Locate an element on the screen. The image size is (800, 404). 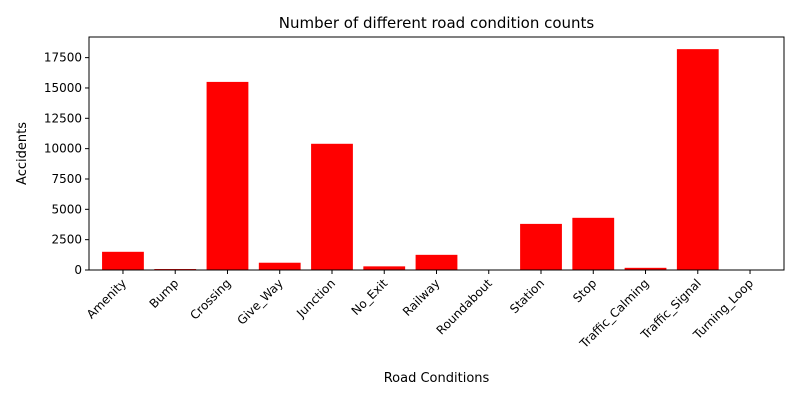
y-tick-label: 10000 is located at coordinates (63, 149).